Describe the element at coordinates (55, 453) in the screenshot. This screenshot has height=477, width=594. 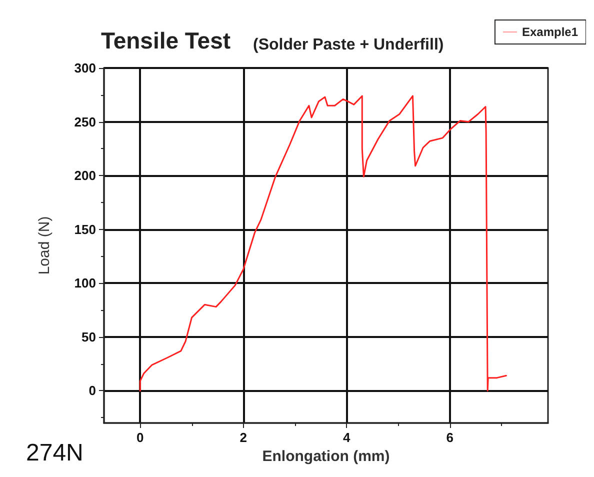
I see `text: 274N` at that location.